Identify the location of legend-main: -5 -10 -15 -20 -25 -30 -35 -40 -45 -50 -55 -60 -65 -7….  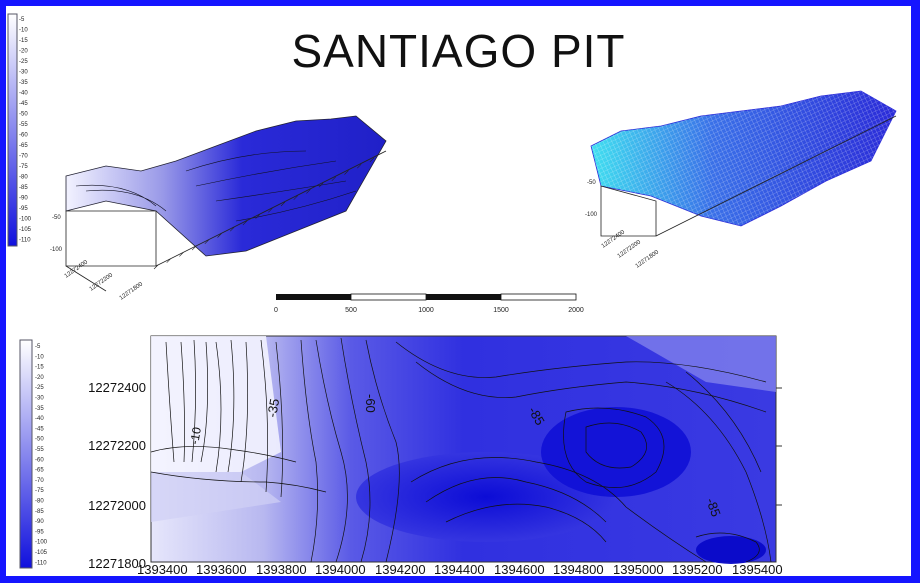
(33, 454).